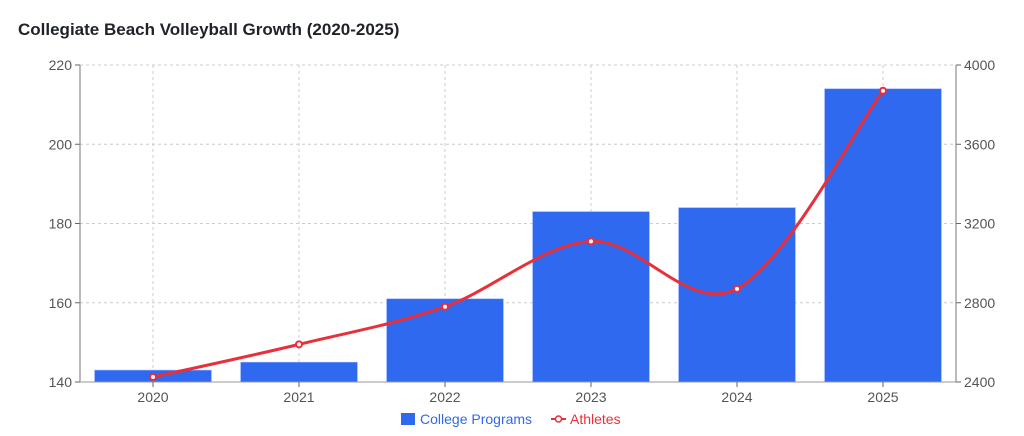 The image size is (1024, 436). Describe the element at coordinates (61, 65) in the screenshot. I see `left-axis-tick-label: 220` at that location.